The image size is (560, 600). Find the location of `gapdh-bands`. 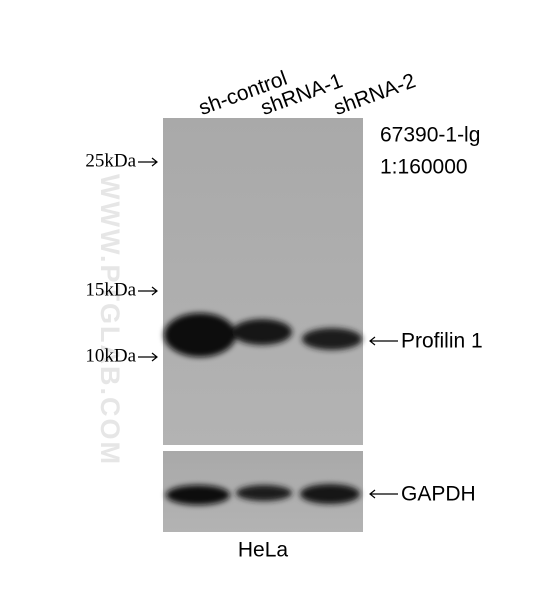

gapdh-bands is located at coordinates (263, 494).